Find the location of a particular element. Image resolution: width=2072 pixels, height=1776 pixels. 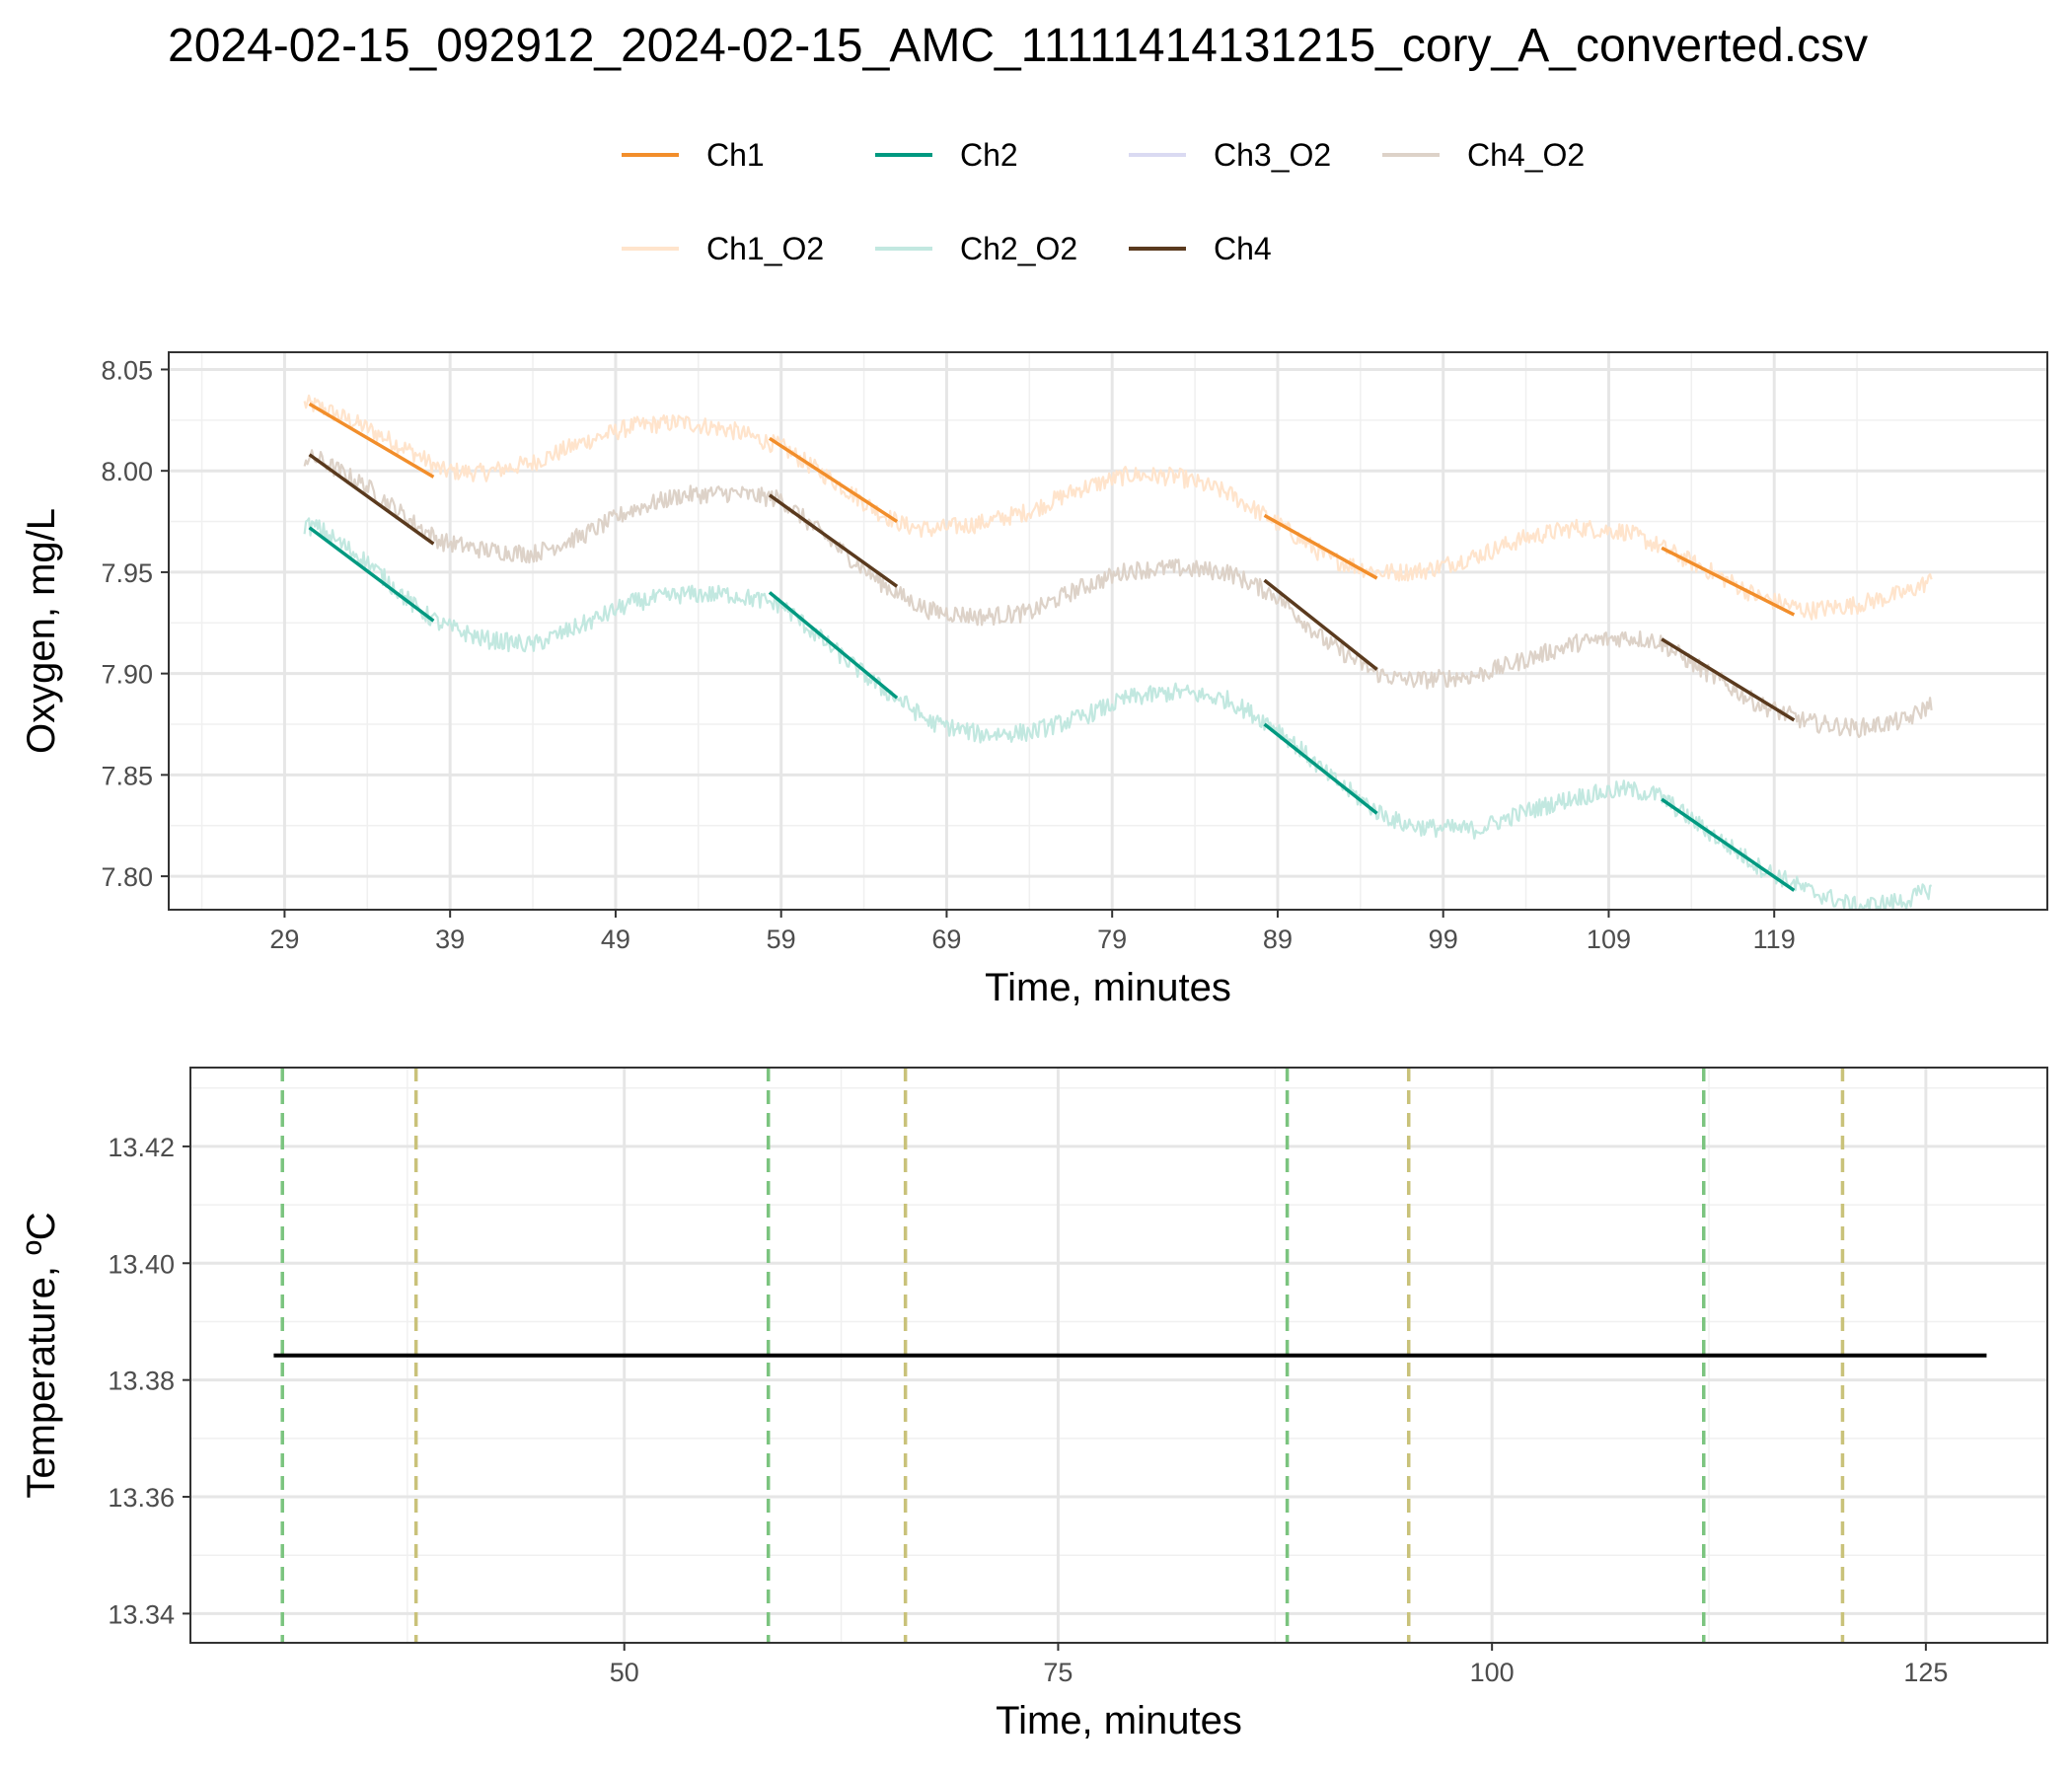

x-tick-label: 50 is located at coordinates (625, 1673).